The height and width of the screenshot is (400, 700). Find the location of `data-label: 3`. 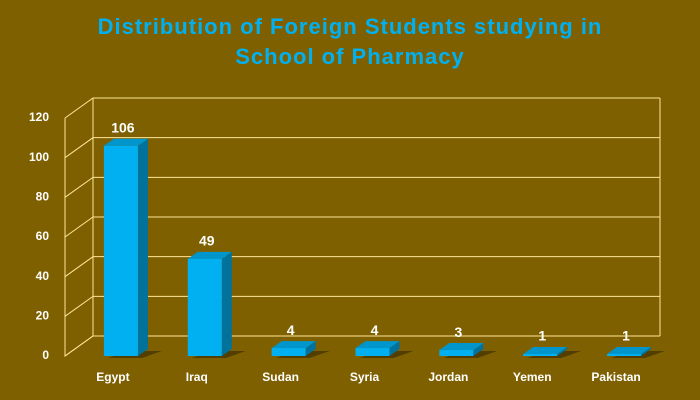

data-label: 3 is located at coordinates (458, 332).